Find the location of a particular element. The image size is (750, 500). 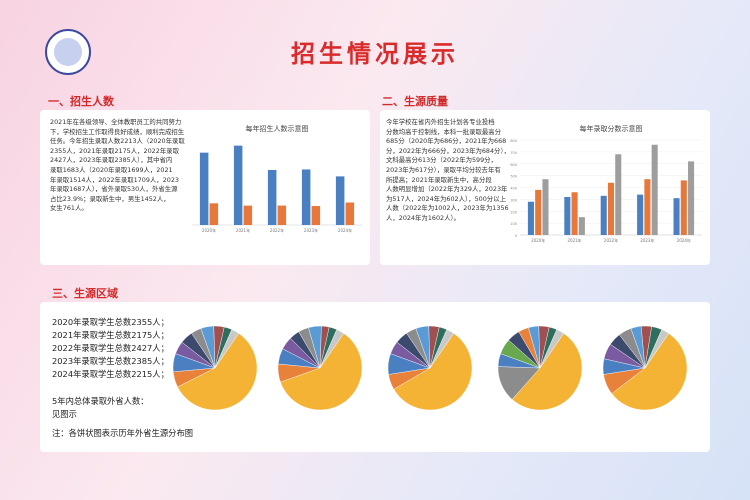

text-line: 人数明显增加（2022年为329人，2023年 is located at coordinates (447, 189).